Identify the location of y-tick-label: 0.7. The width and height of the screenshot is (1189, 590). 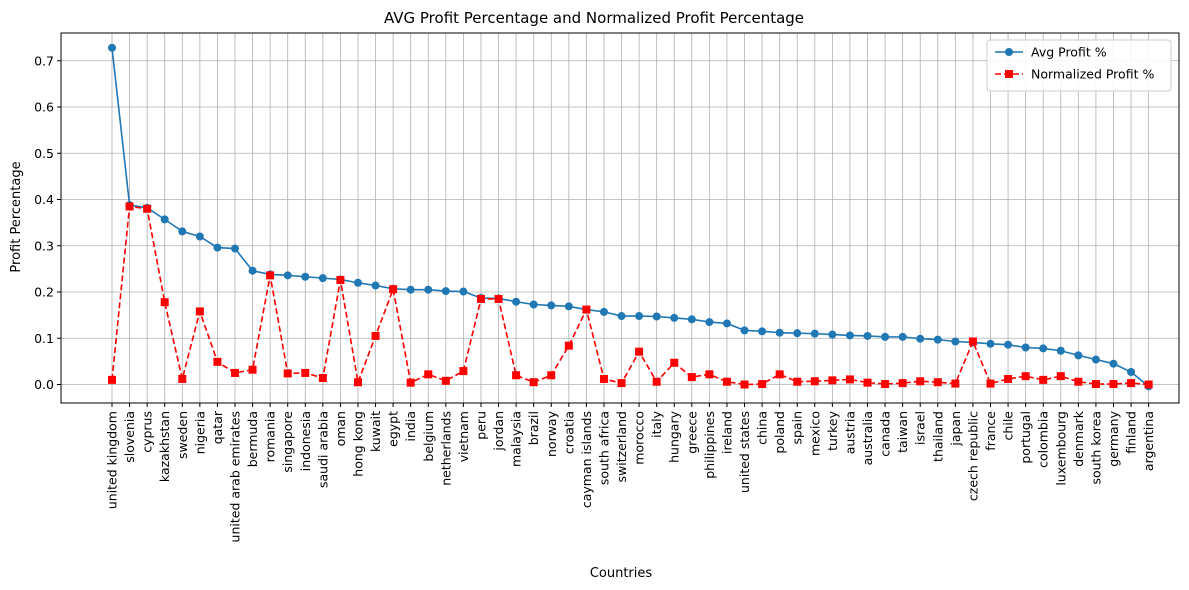
(44, 60).